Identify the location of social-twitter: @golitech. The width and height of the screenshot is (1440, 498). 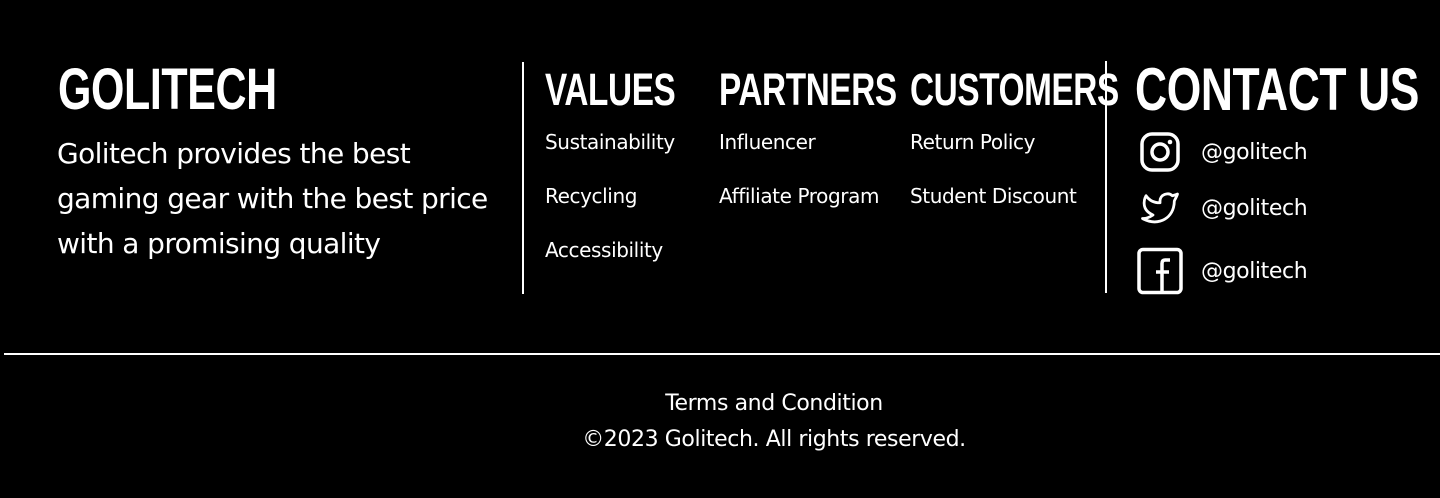
(1221, 208).